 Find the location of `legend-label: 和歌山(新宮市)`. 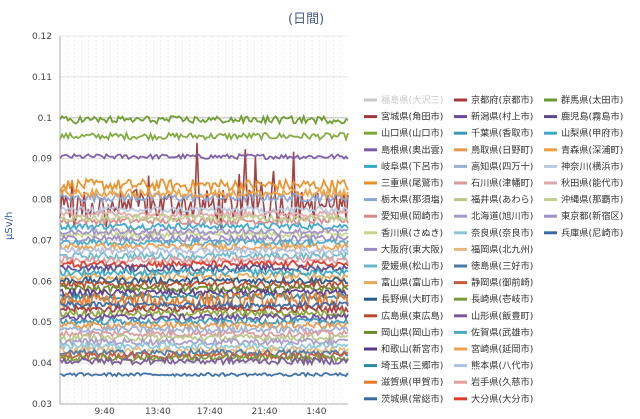

legend-label: 和歌山(新宮市) is located at coordinates (412, 349).